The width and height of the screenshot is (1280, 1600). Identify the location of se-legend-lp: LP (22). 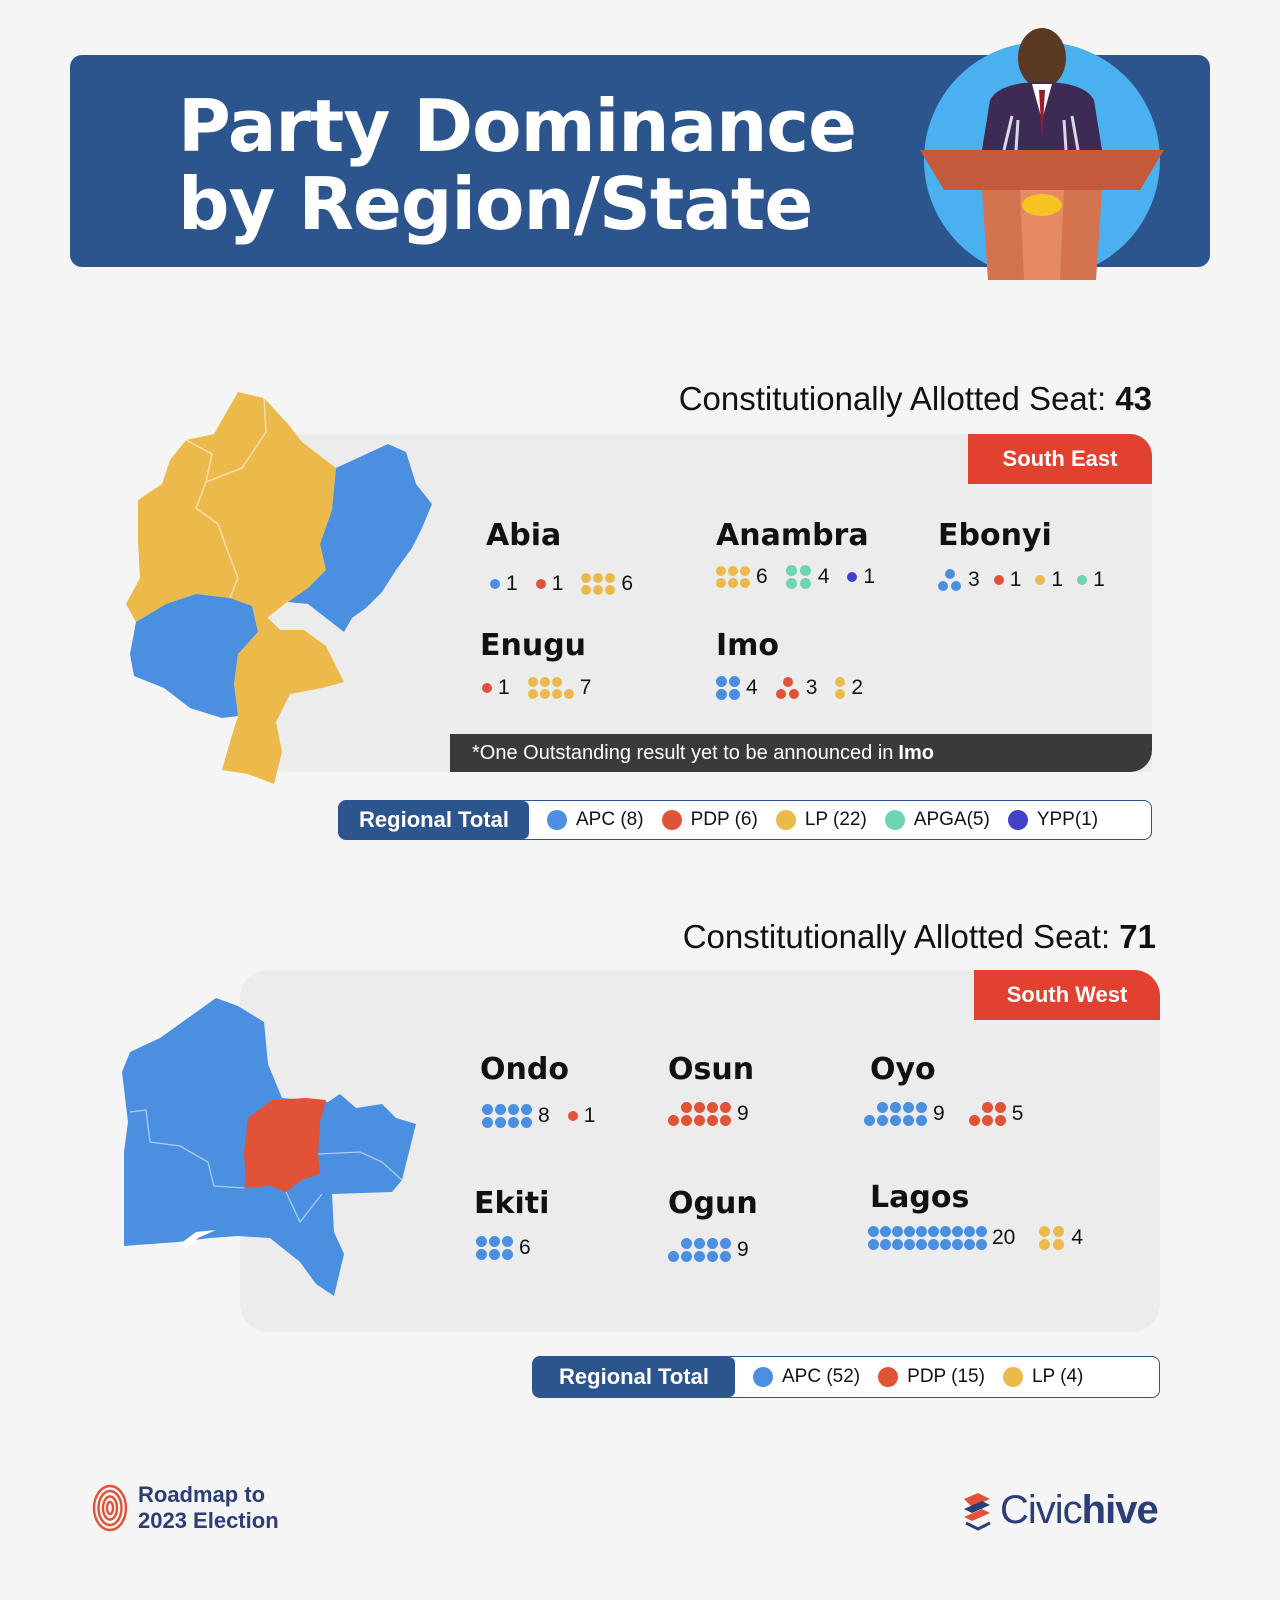
(821, 820).